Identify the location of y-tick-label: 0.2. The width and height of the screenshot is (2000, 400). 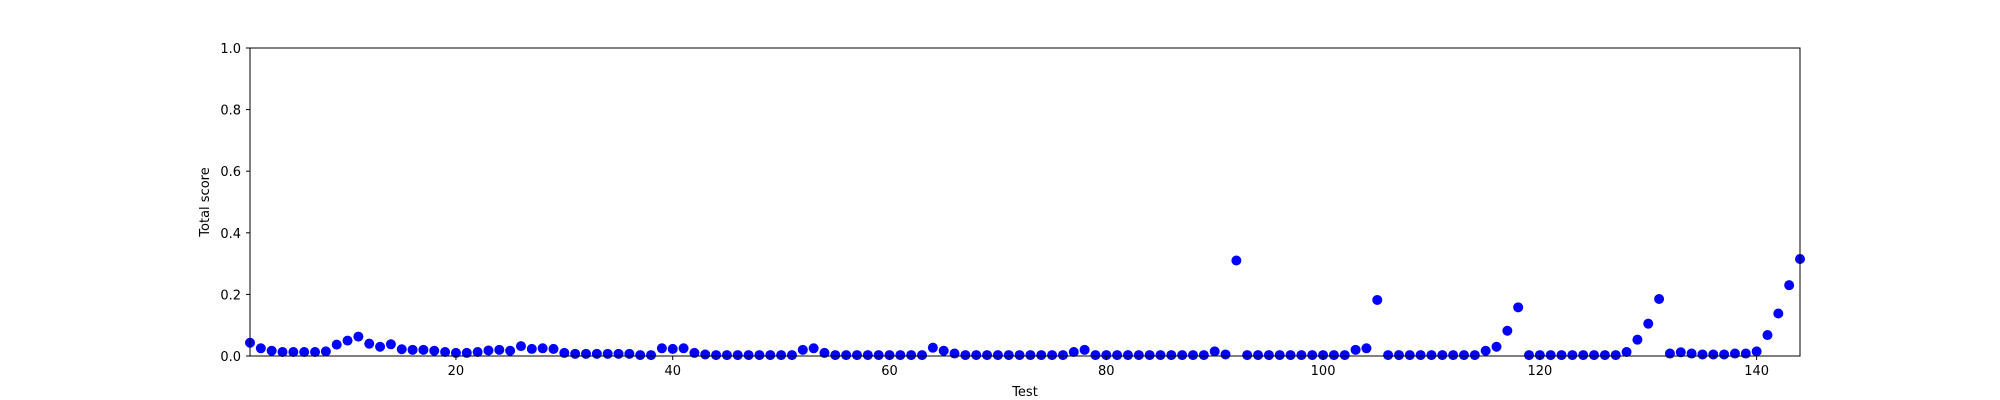
(230, 295).